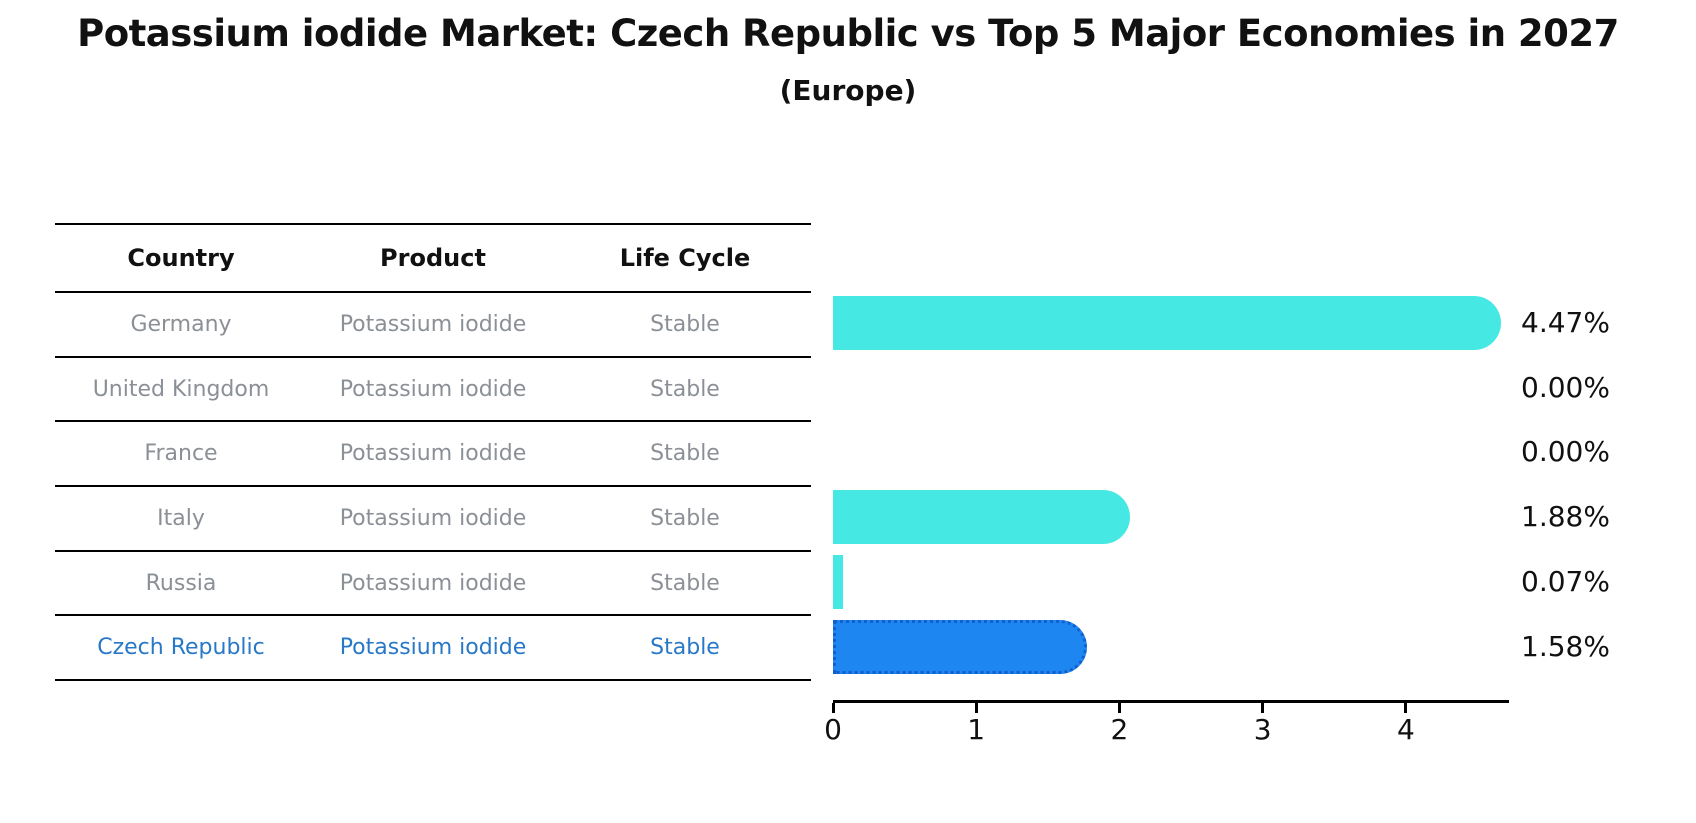 This screenshot has height=823, width=1696. Describe the element at coordinates (1119, 729) in the screenshot. I see `x-axis-tick-label: 2` at that location.